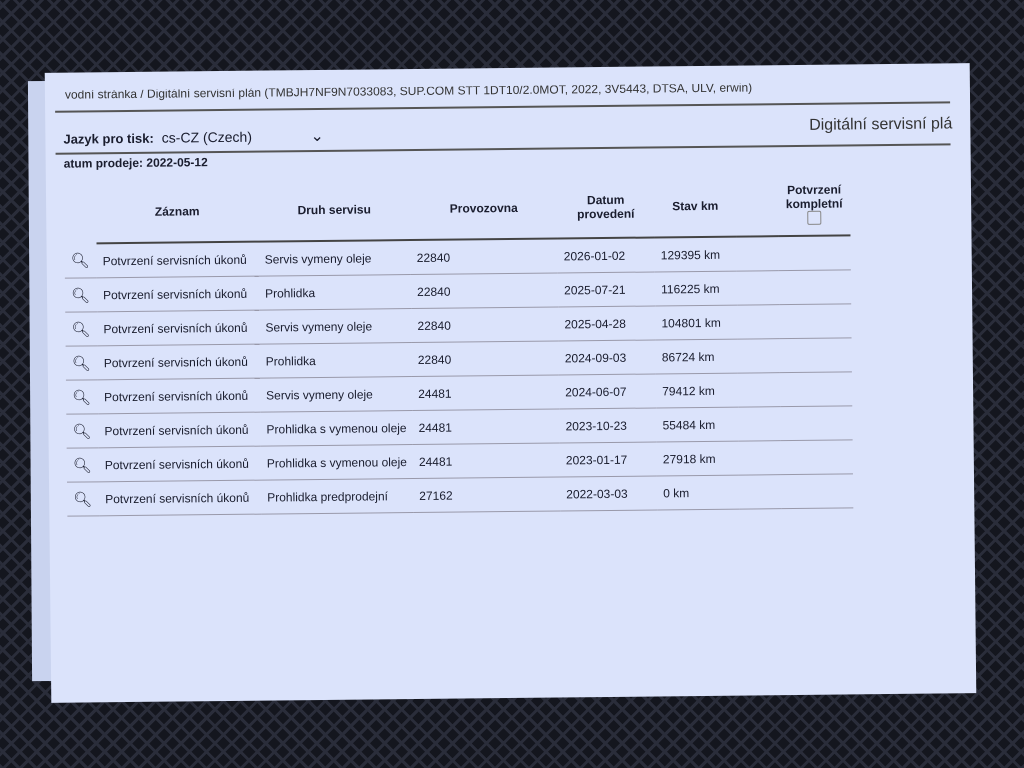  I want to click on km-cell: 104801 km, so click(696, 322).